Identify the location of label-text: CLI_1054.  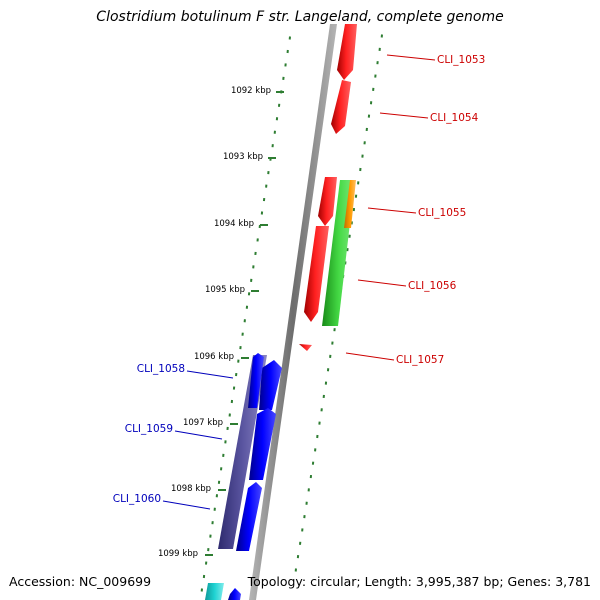
(454, 118).